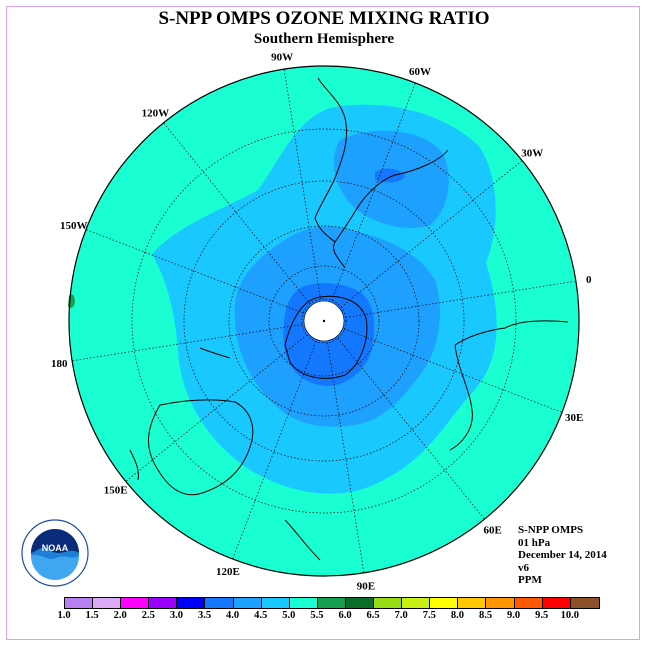  I want to click on page-title: S-NPP OMPS OZONE MIXING RATIO, so click(324, 18).